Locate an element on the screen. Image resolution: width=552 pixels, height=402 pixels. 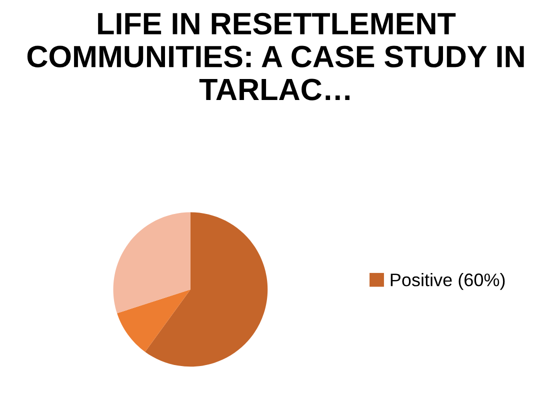
legend-label: Positive (60%) is located at coordinates (447, 281).